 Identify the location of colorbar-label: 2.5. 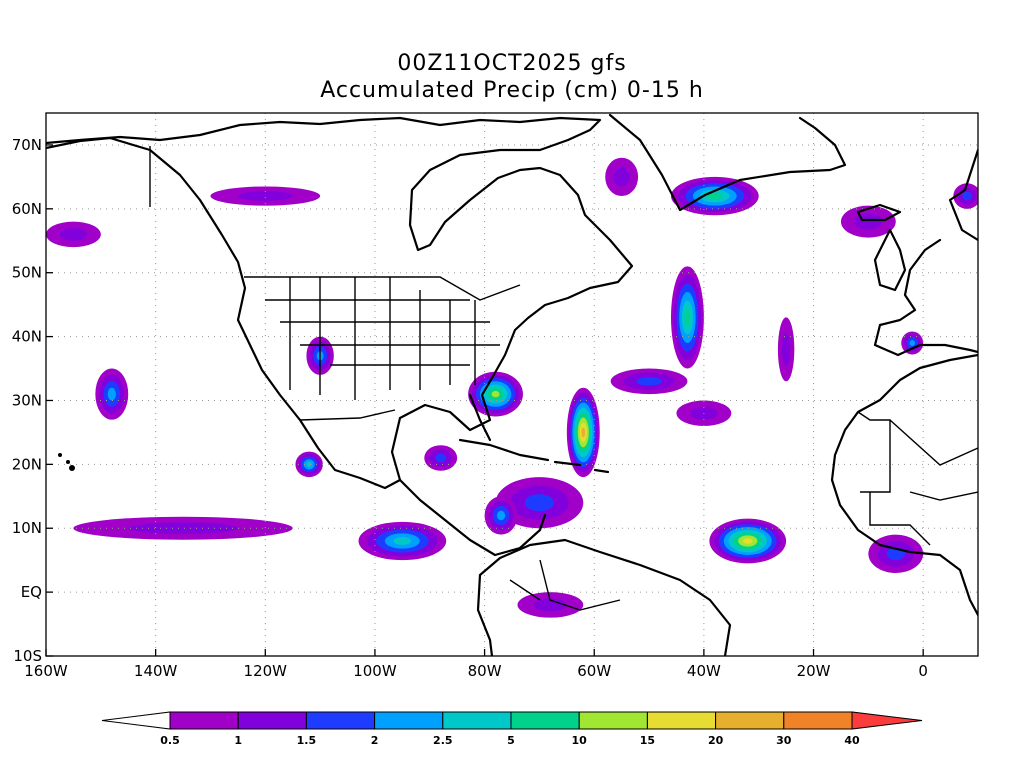
(443, 740).